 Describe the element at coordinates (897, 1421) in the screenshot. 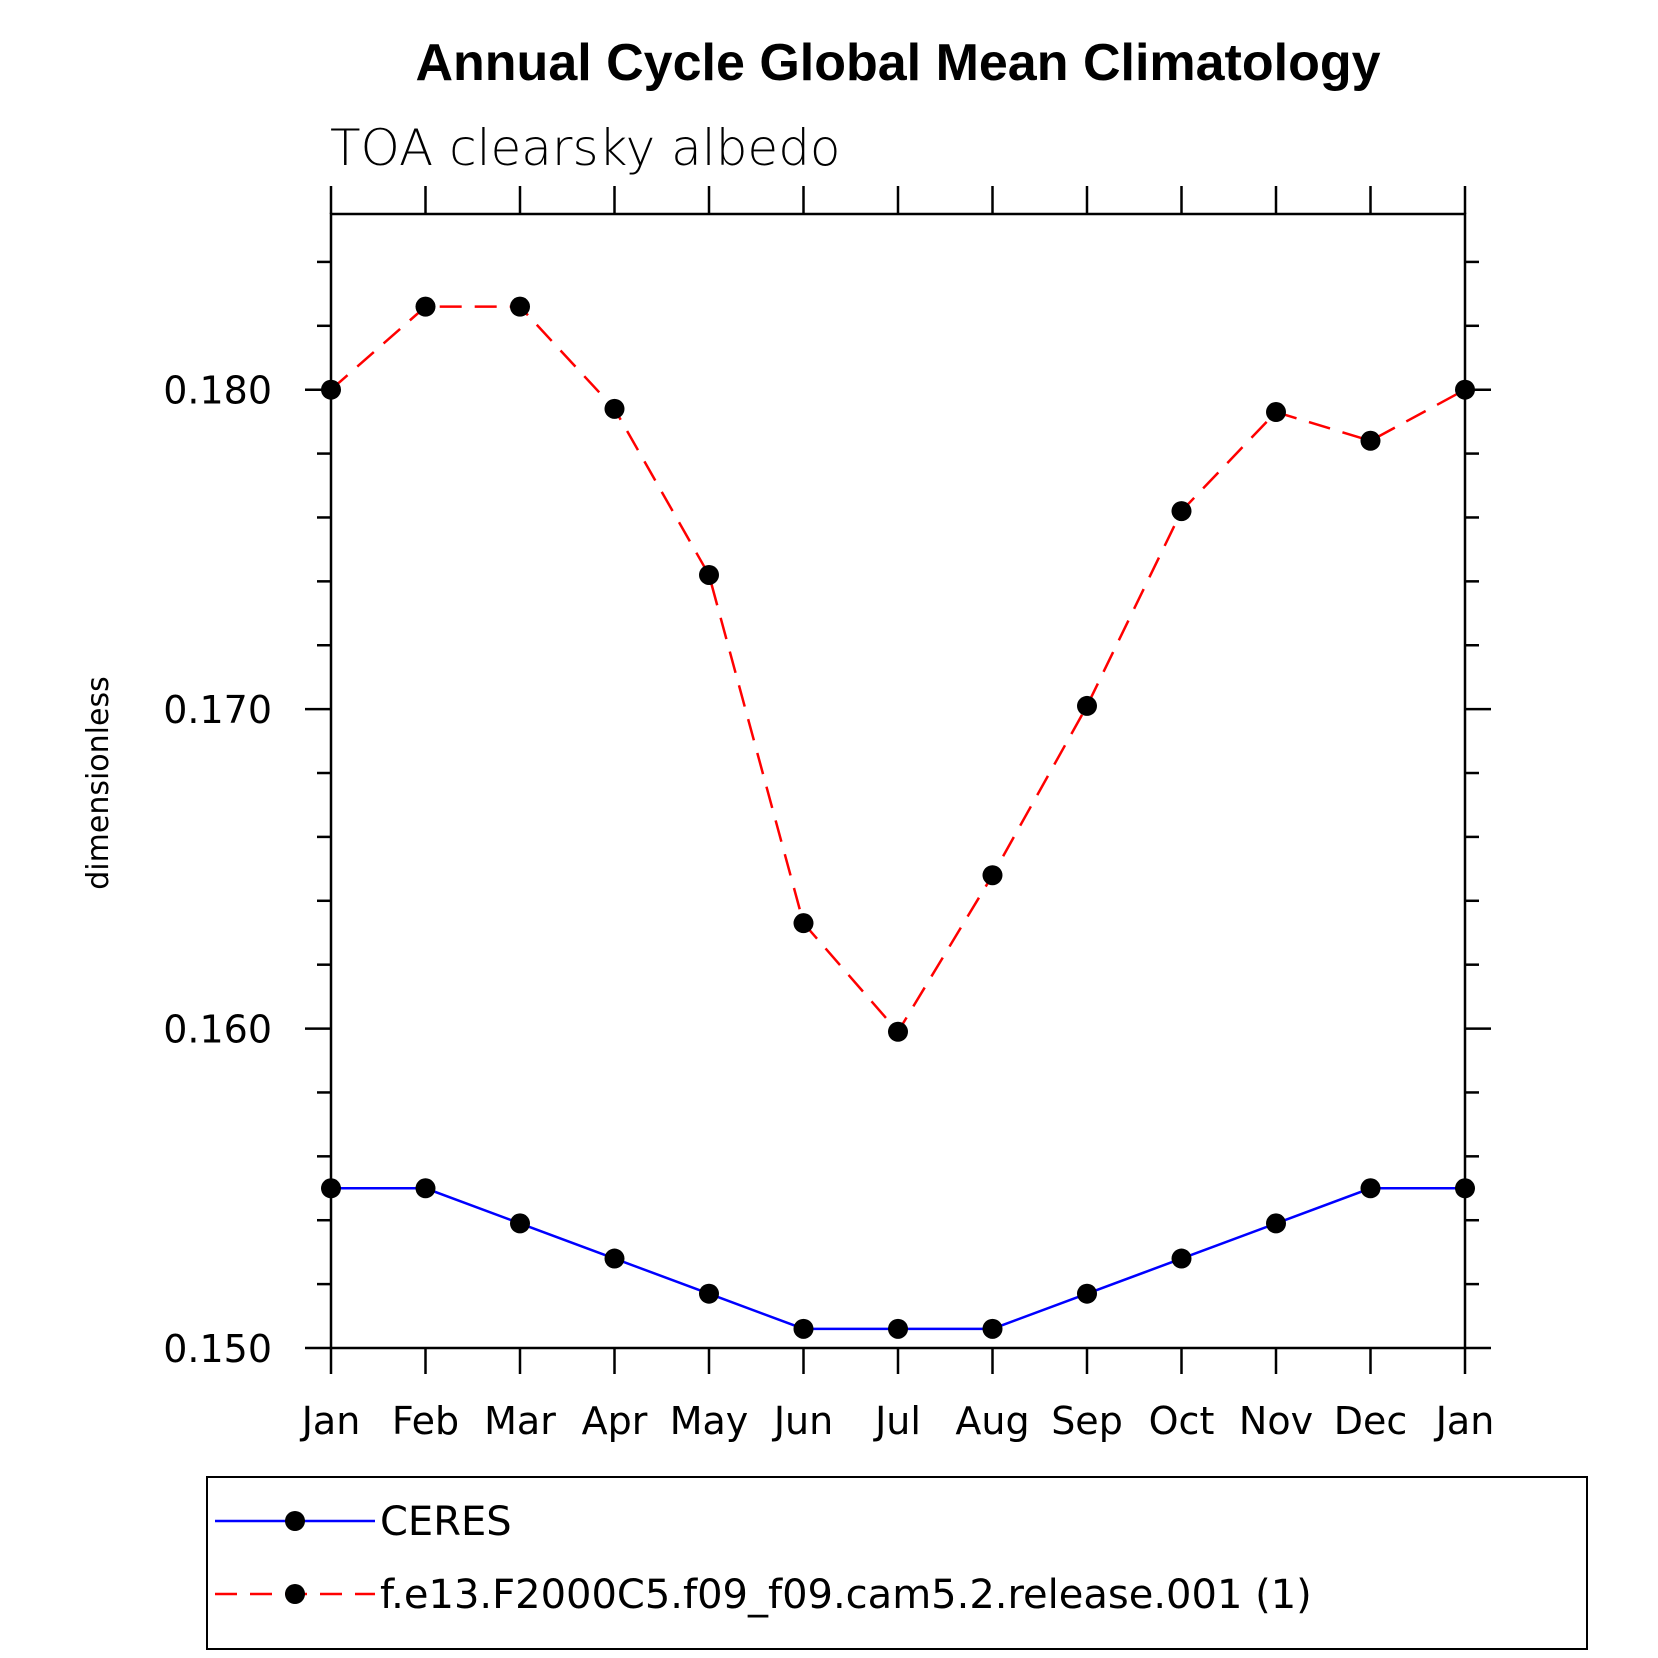

I see `x-tick-label: Jul` at that location.